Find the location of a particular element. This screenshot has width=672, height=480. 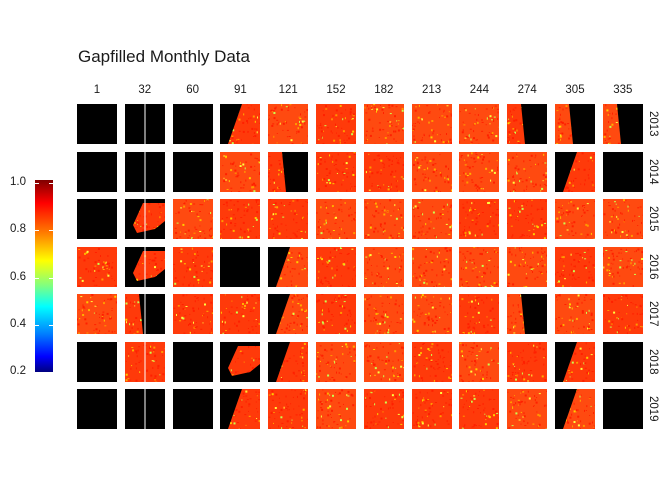

column-label-274: 274 is located at coordinates (527, 90).